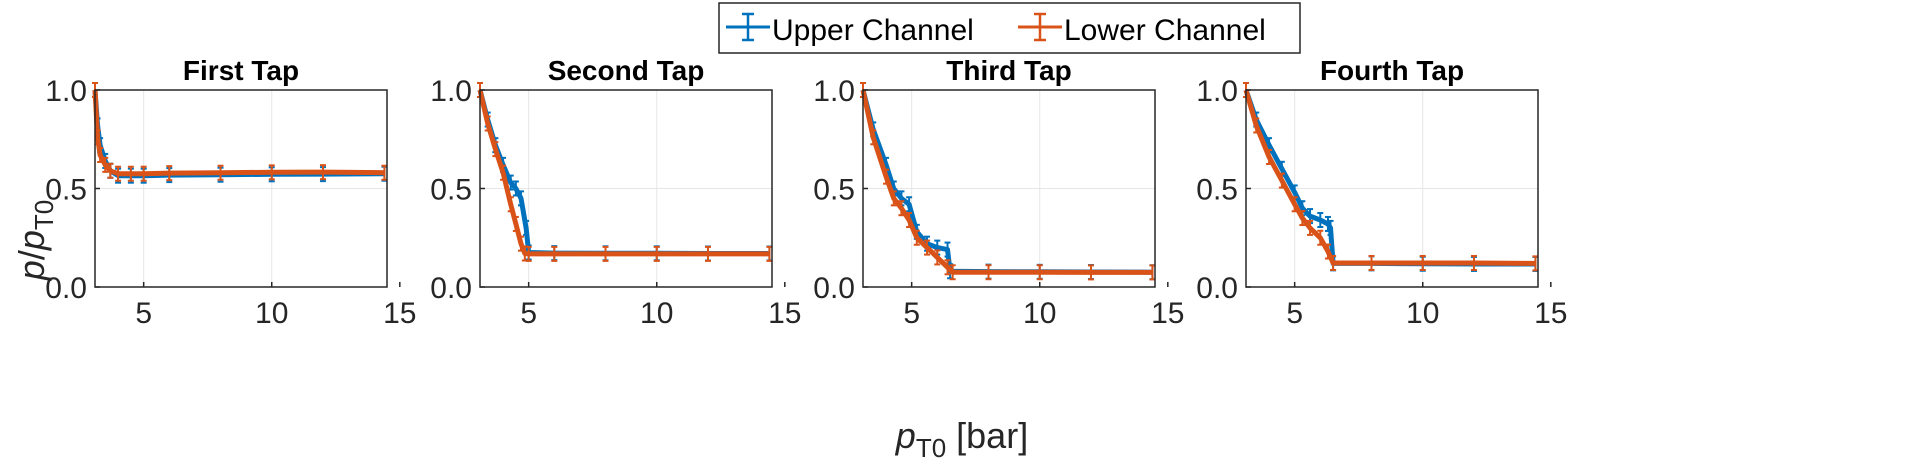  I want to click on panel-4: Fourth Tap 5 10 15 0.0 0.5 1.0, so click(1381, 192).